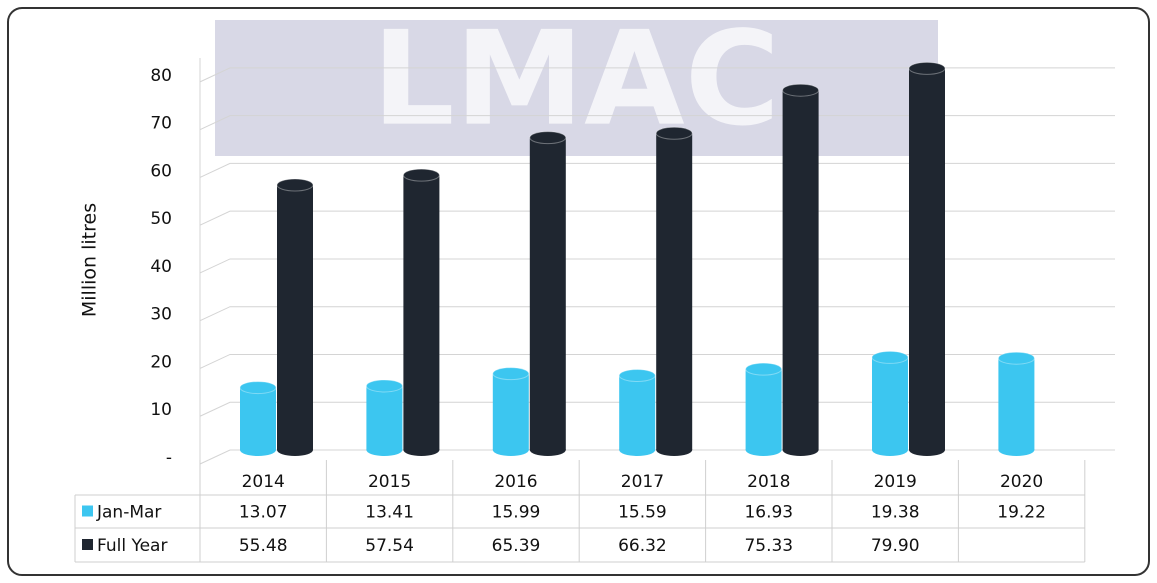 This screenshot has width=1157, height=583. Describe the element at coordinates (389, 513) in the screenshot. I see `table-value: 13.41` at that location.